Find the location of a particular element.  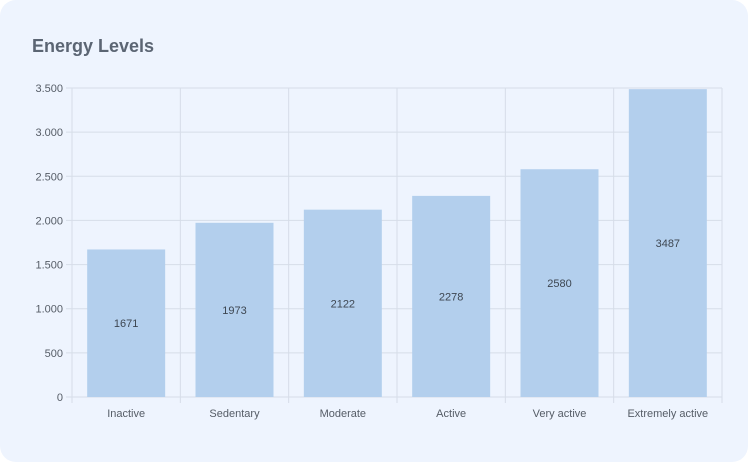

y-tick-label: 0 is located at coordinates (60, 398).